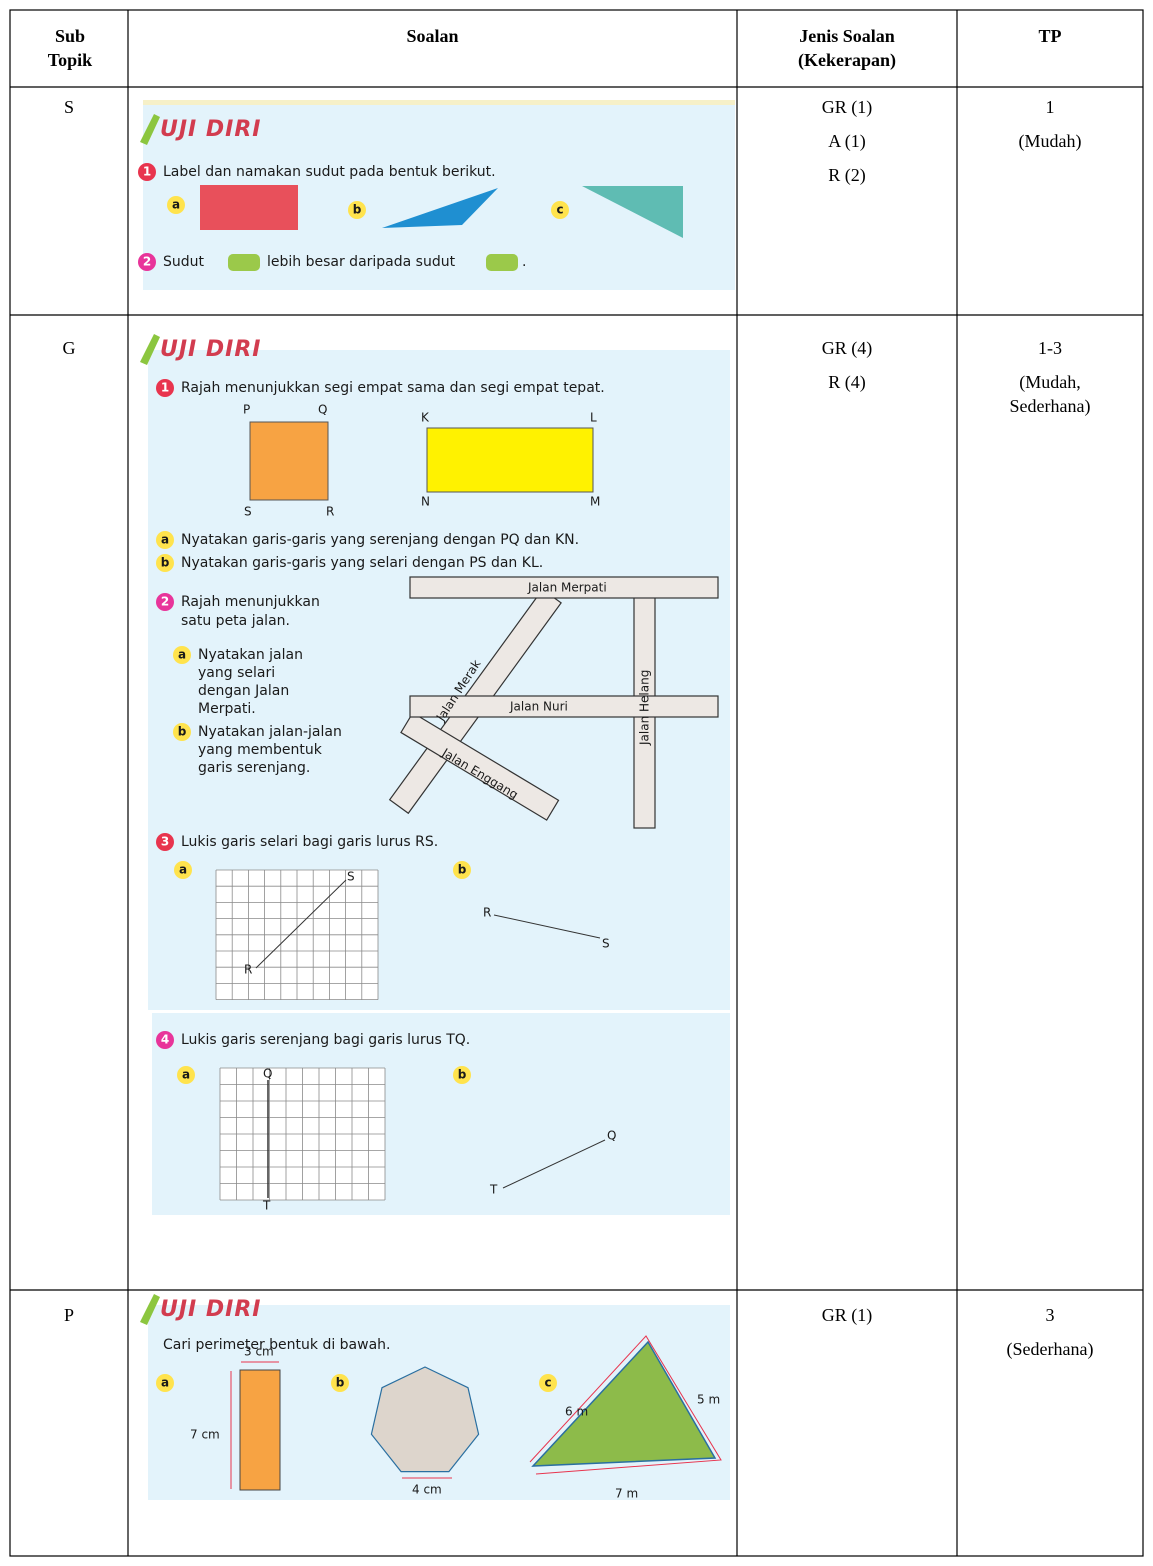 Image resolution: width=1153 pixels, height=1566 pixels. Describe the element at coordinates (266, 1206) in the screenshot. I see `point-label: T` at that location.